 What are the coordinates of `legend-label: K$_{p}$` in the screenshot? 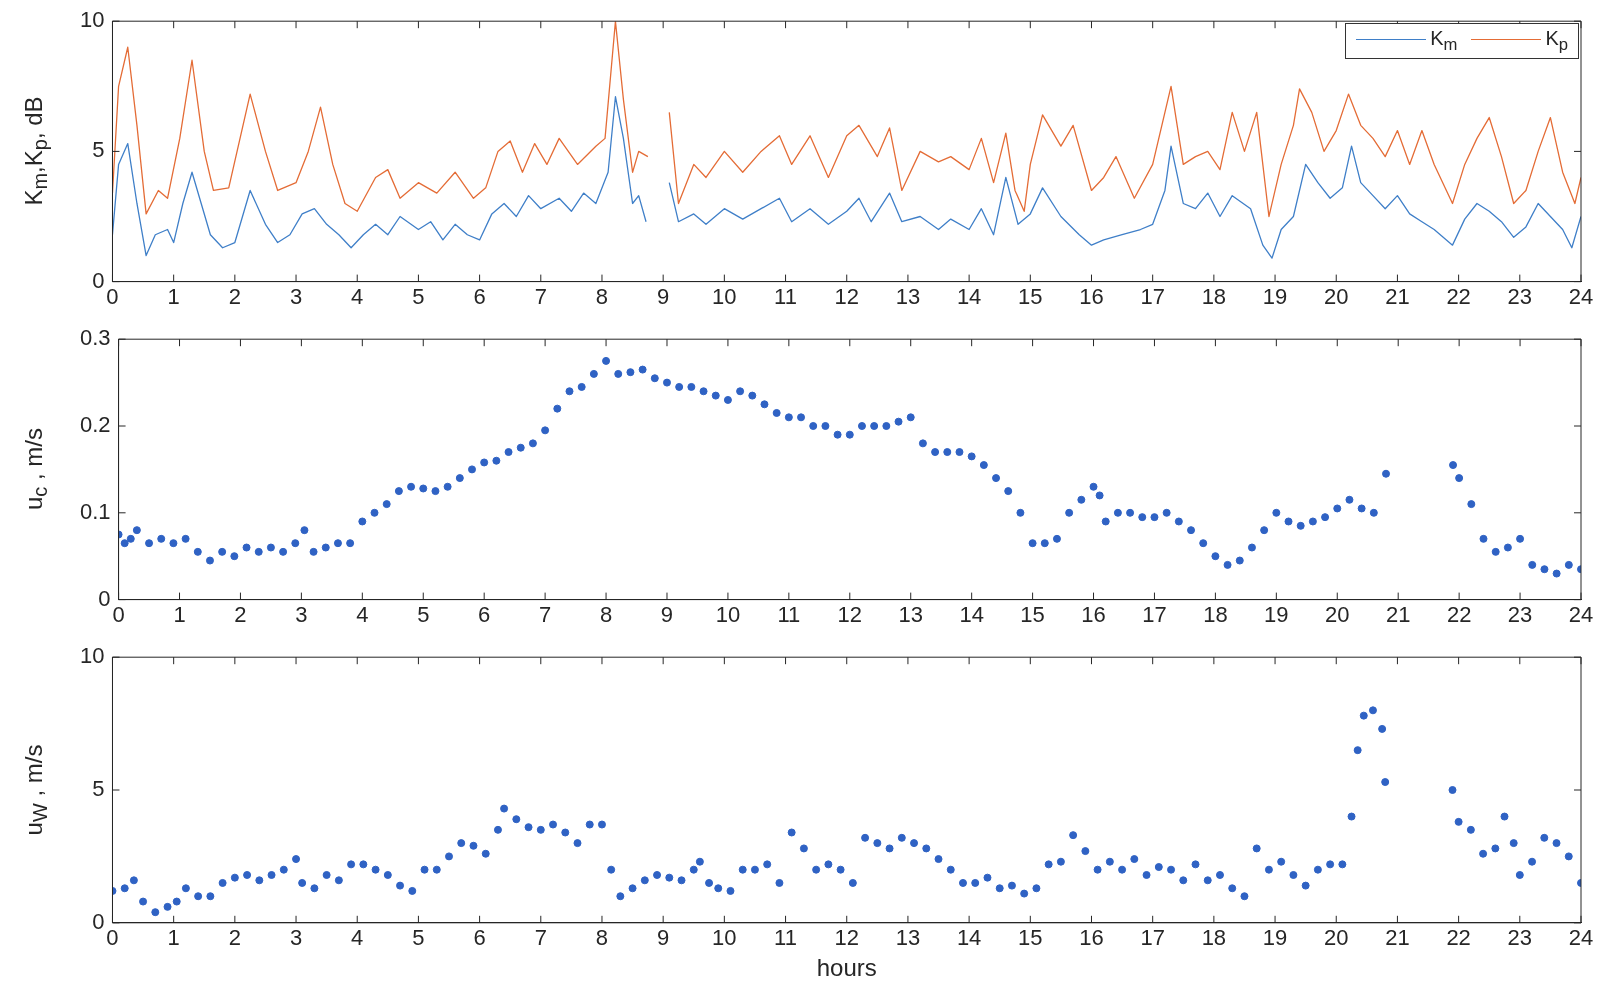 It's located at (1556, 41).